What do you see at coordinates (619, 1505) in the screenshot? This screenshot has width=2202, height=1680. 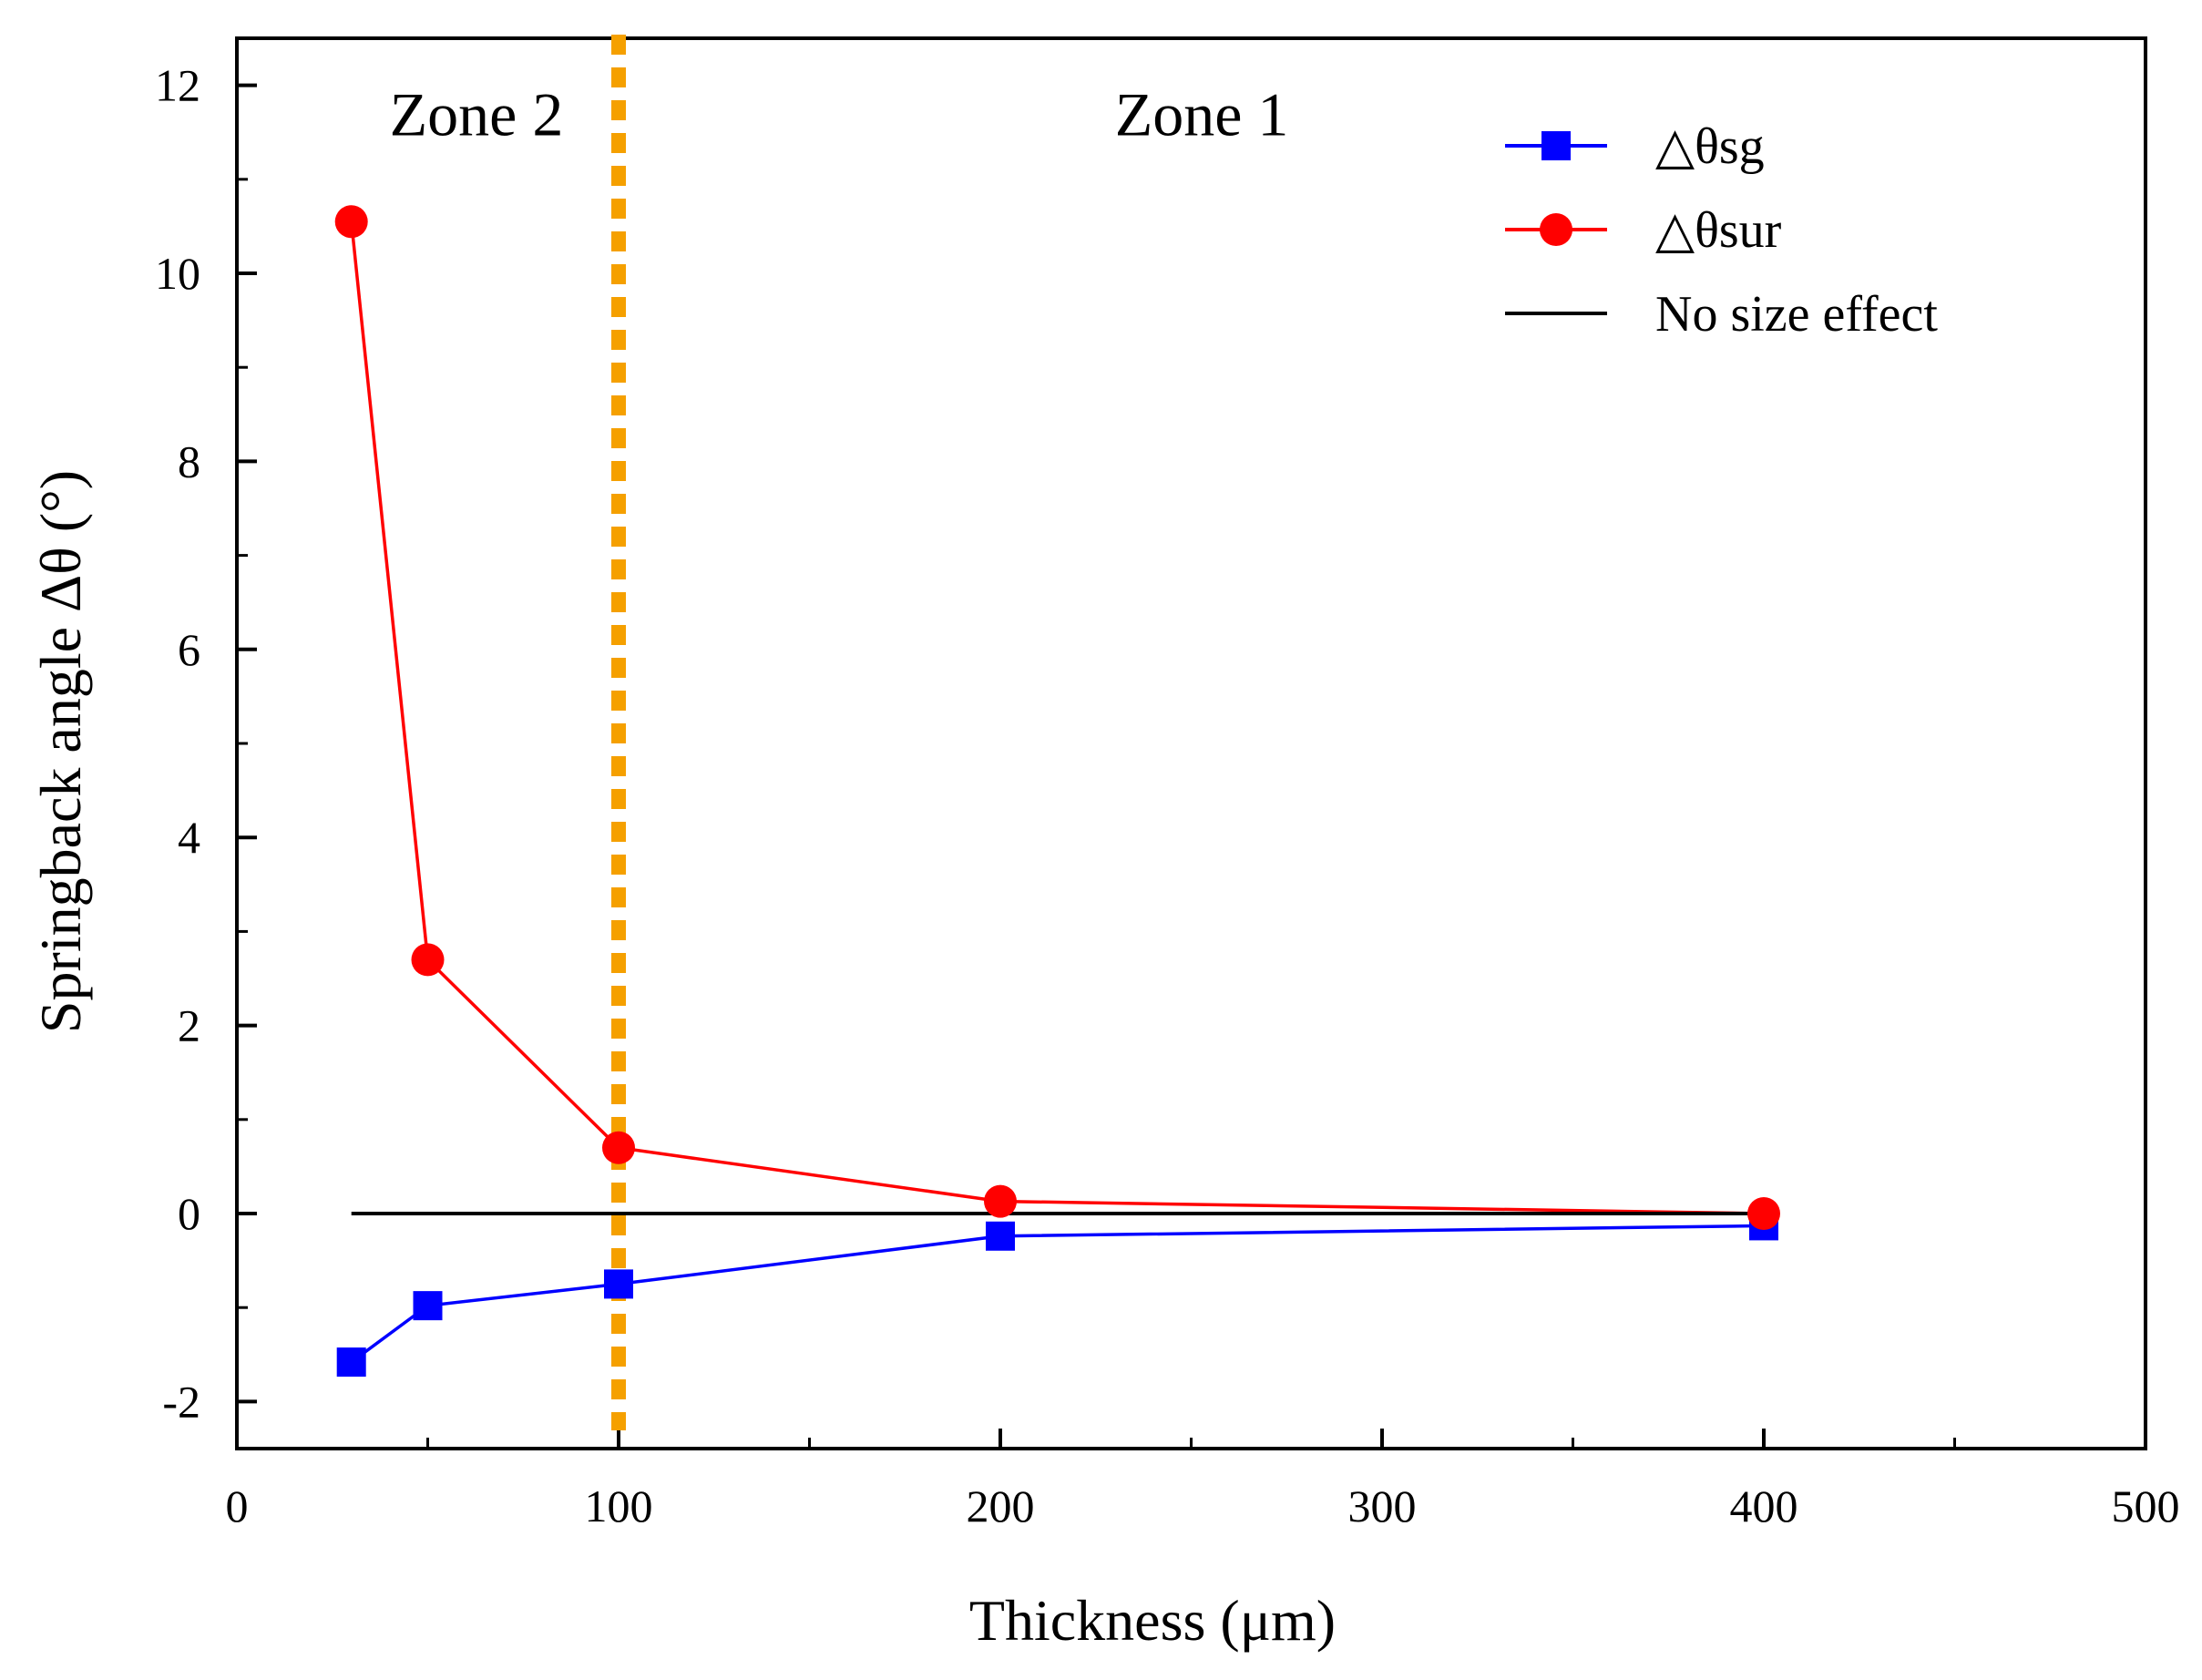 I see `x-tick-label: 100` at bounding box center [619, 1505].